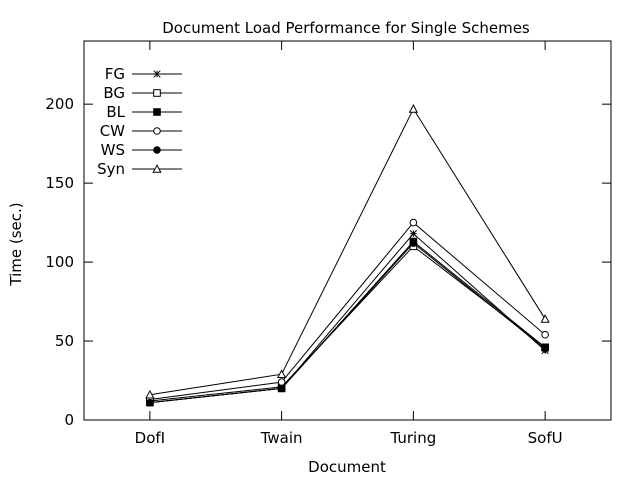 Image resolution: width=640 pixels, height=480 pixels. I want to click on legend-marker-fg, so click(157, 74).